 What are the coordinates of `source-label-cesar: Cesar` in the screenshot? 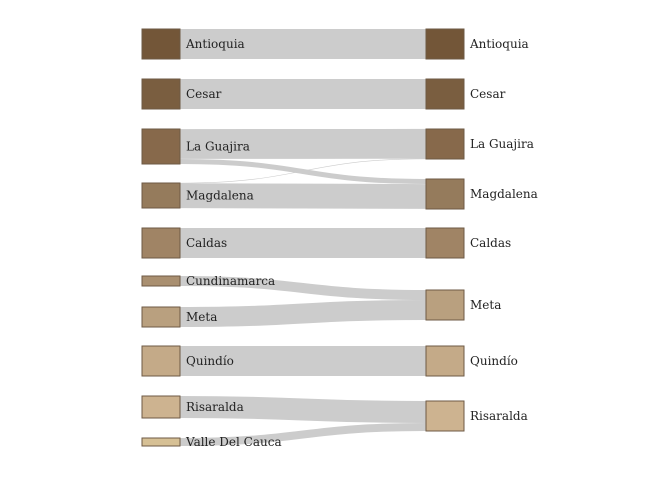 It's located at (204, 94).